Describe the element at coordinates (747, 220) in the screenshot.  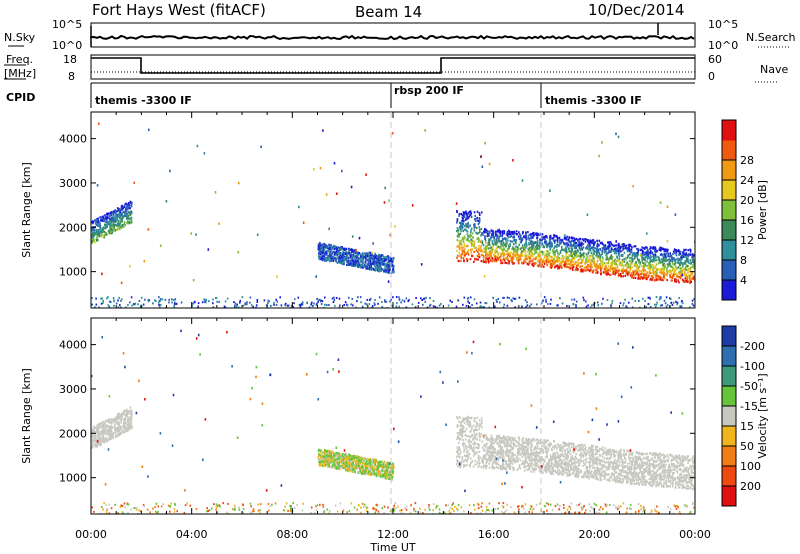
I see `colorbar-tick-label: 16` at that location.